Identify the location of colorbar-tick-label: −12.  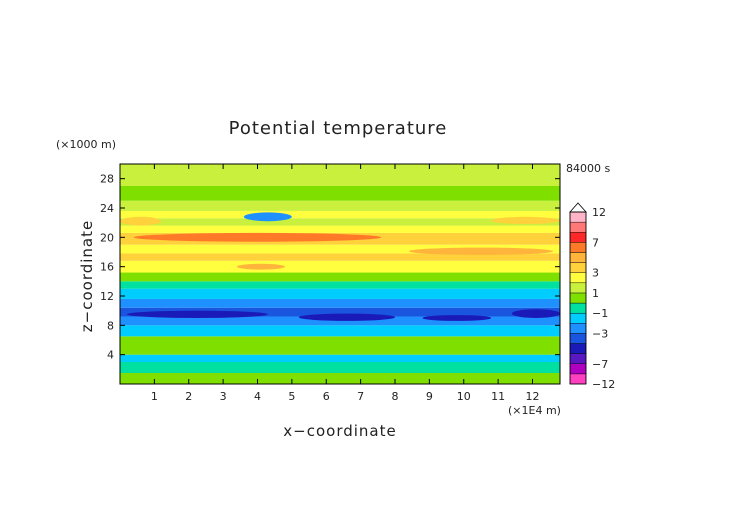
(603, 384).